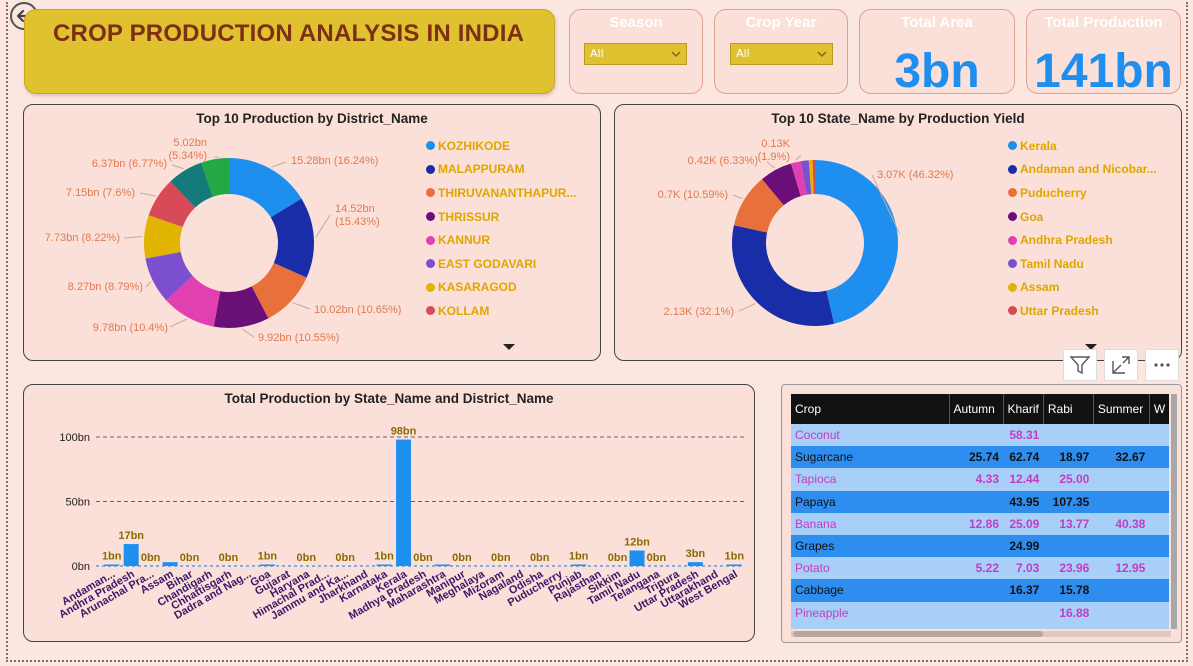  Describe the element at coordinates (781, 22) in the screenshot. I see `crop-year-slicer-label: Crop Year` at that location.